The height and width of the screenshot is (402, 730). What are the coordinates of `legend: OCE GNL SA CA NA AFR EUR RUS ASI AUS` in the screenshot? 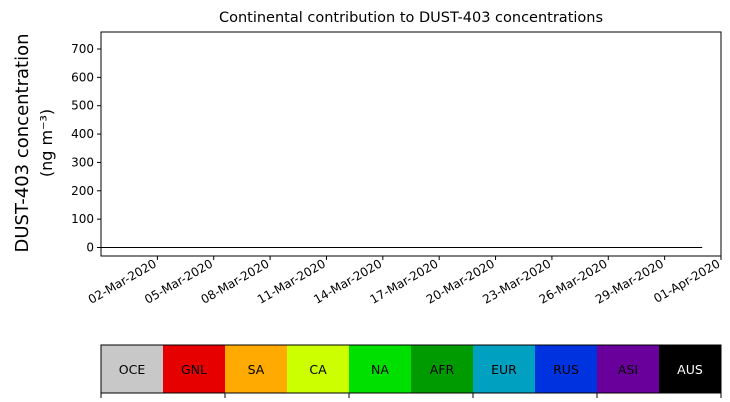 It's located at (411, 371).